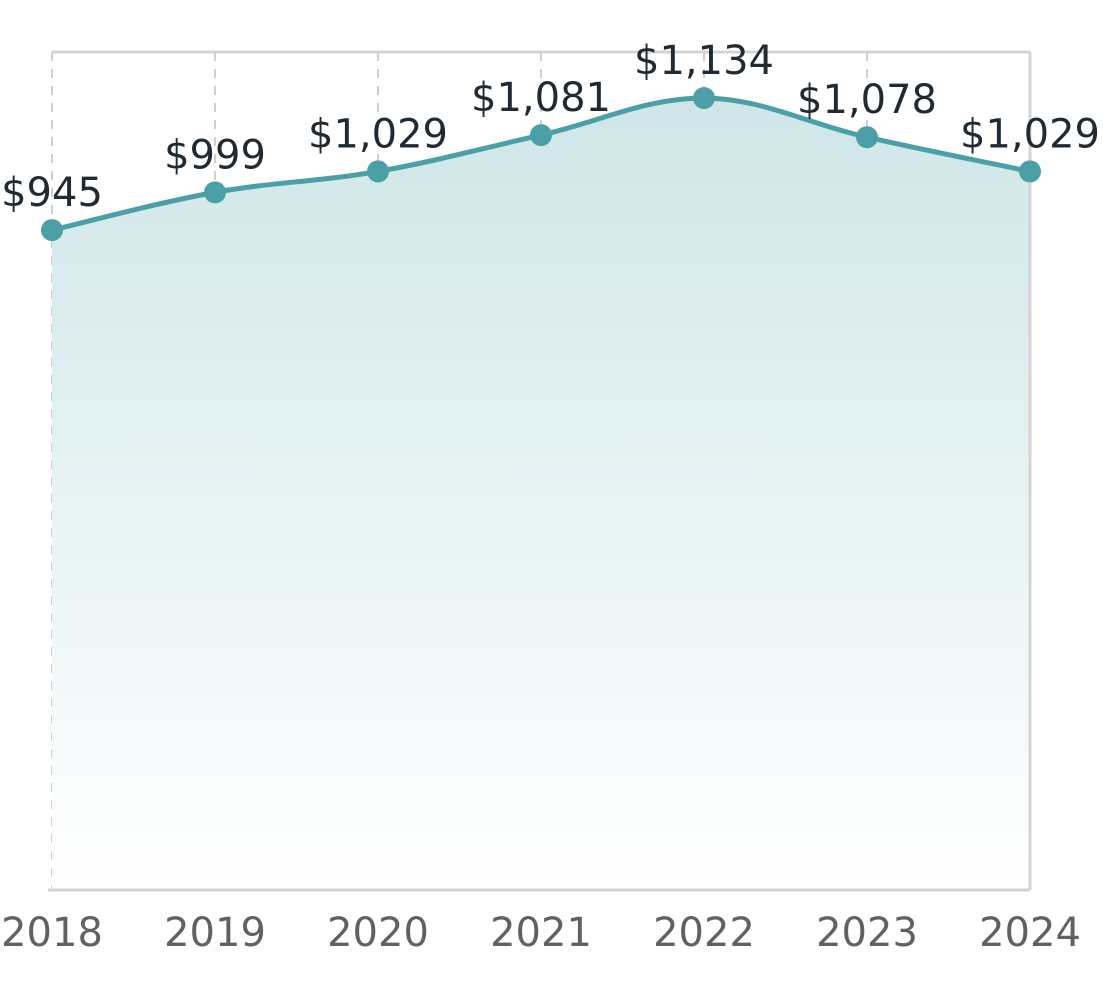 The height and width of the screenshot is (981, 1103). I want to click on data-label-2022: $1,134, so click(704, 61).